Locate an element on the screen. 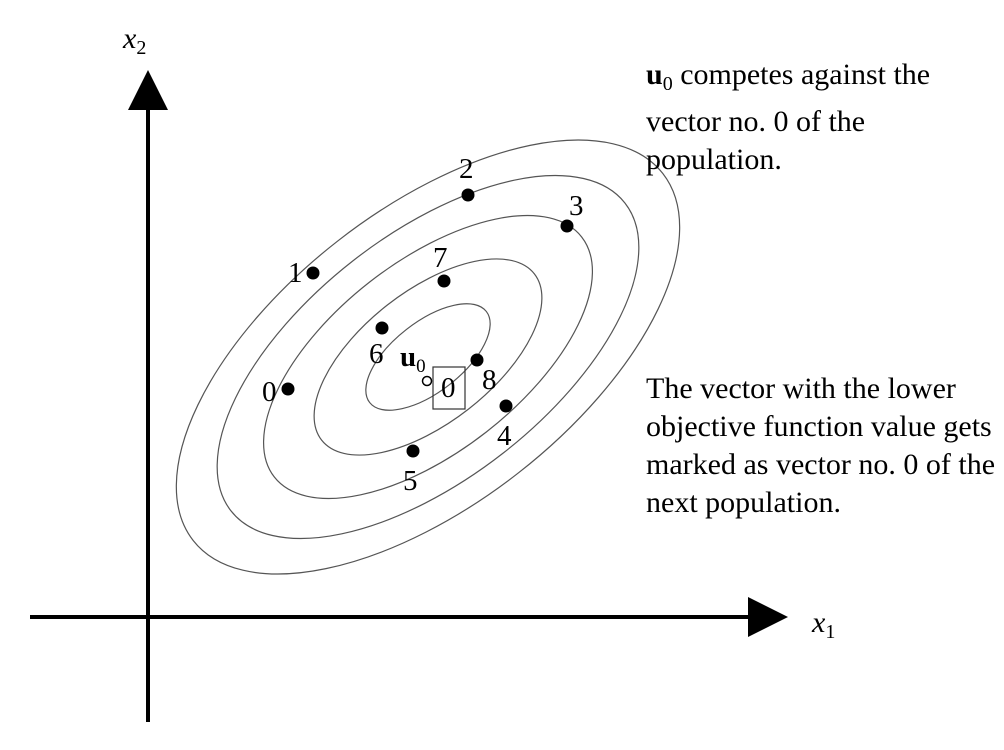  point-label-8: 8 is located at coordinates (489, 380).